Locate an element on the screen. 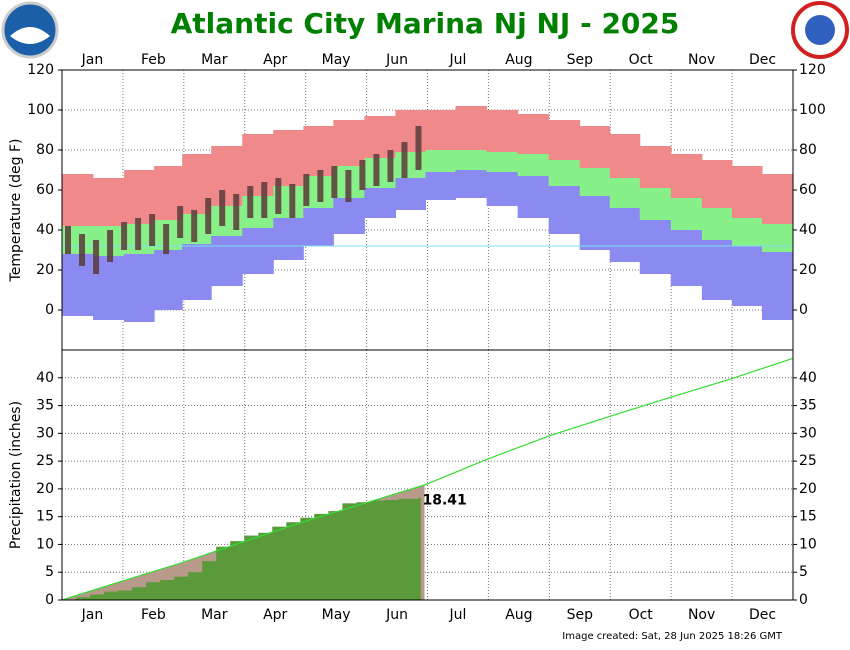 This screenshot has height=650, width=850. y-tick-label: 5 is located at coordinates (49, 572).